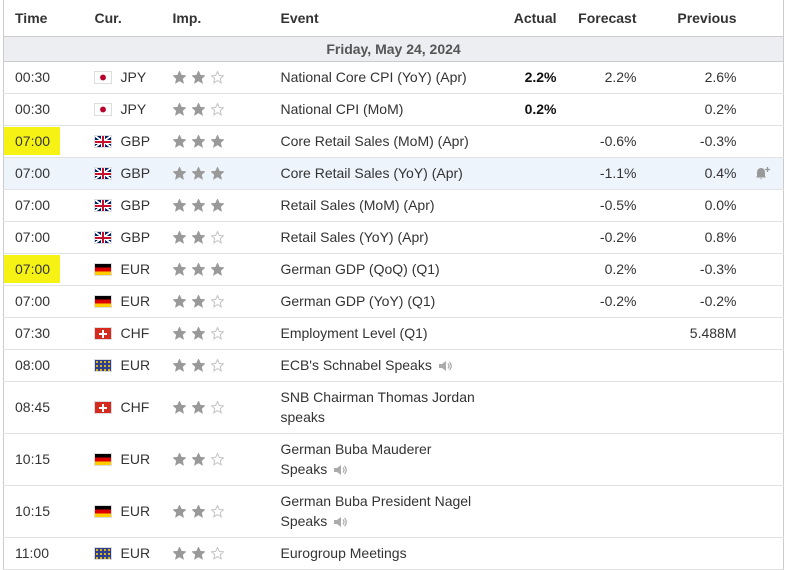 The height and width of the screenshot is (570, 787). Describe the element at coordinates (720, 173) in the screenshot. I see `previous: 0.4%` at that location.